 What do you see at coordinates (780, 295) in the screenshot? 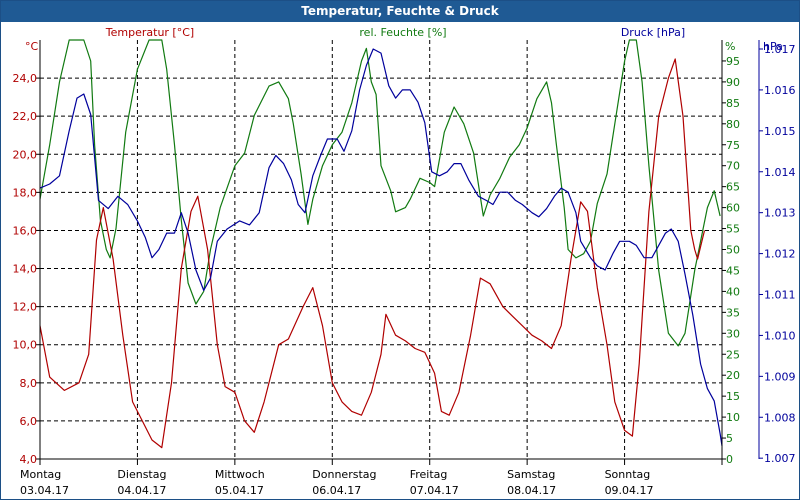
I see `pressure-tick-label: 1.011` at bounding box center [780, 295].